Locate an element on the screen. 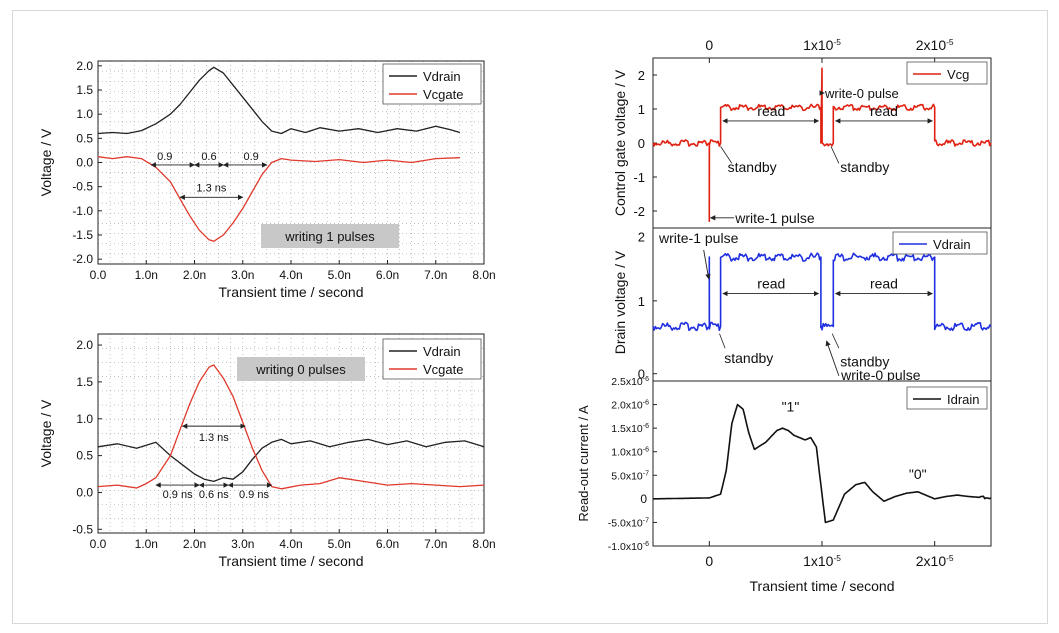 This screenshot has width=1059, height=633. y-tick-label: -2 is located at coordinates (639, 211).